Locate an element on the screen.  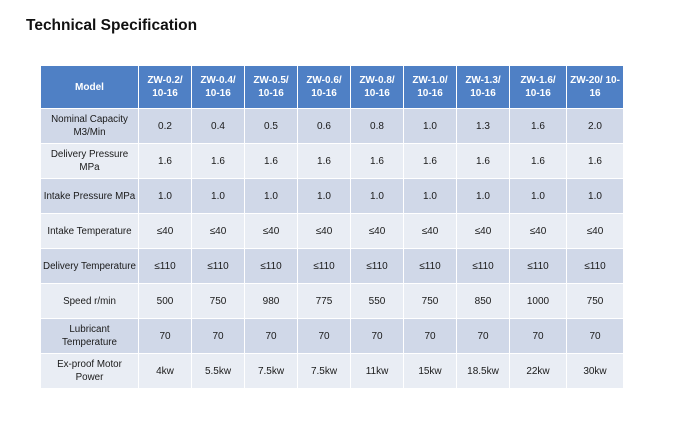
table-cell: 550 is located at coordinates (377, 301).